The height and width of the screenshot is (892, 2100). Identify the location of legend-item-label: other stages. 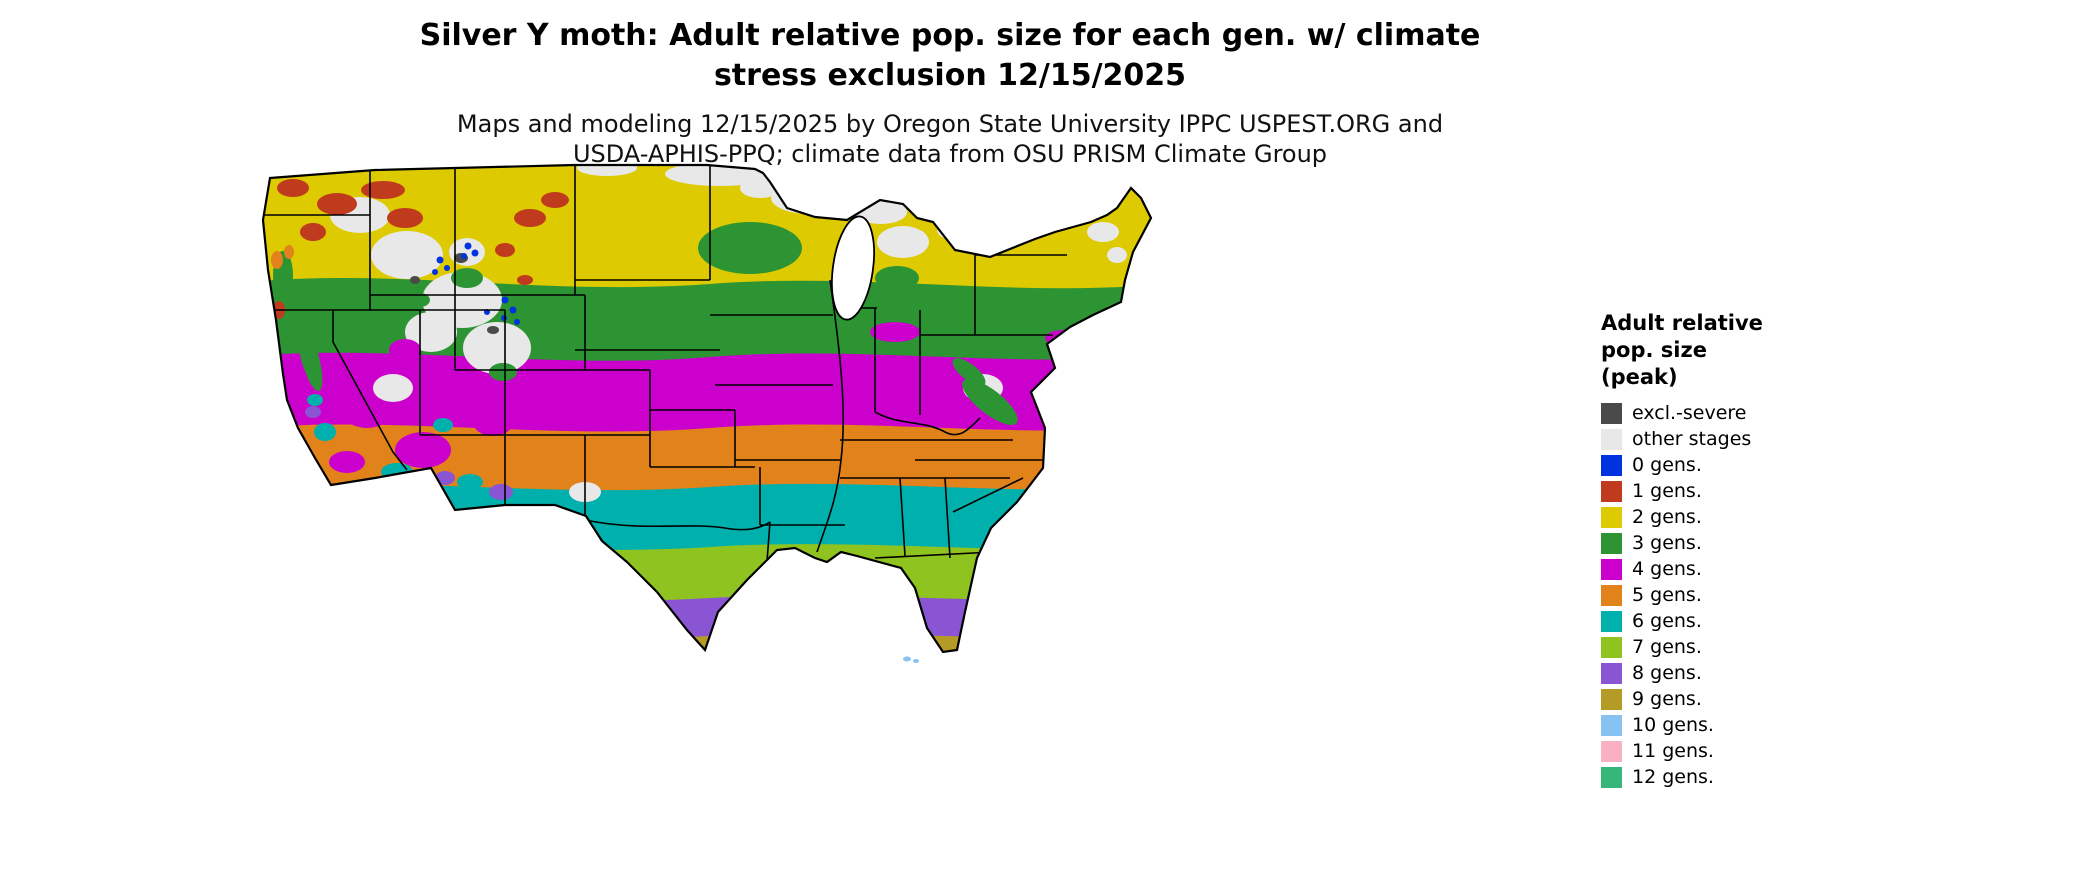
(1692, 439).